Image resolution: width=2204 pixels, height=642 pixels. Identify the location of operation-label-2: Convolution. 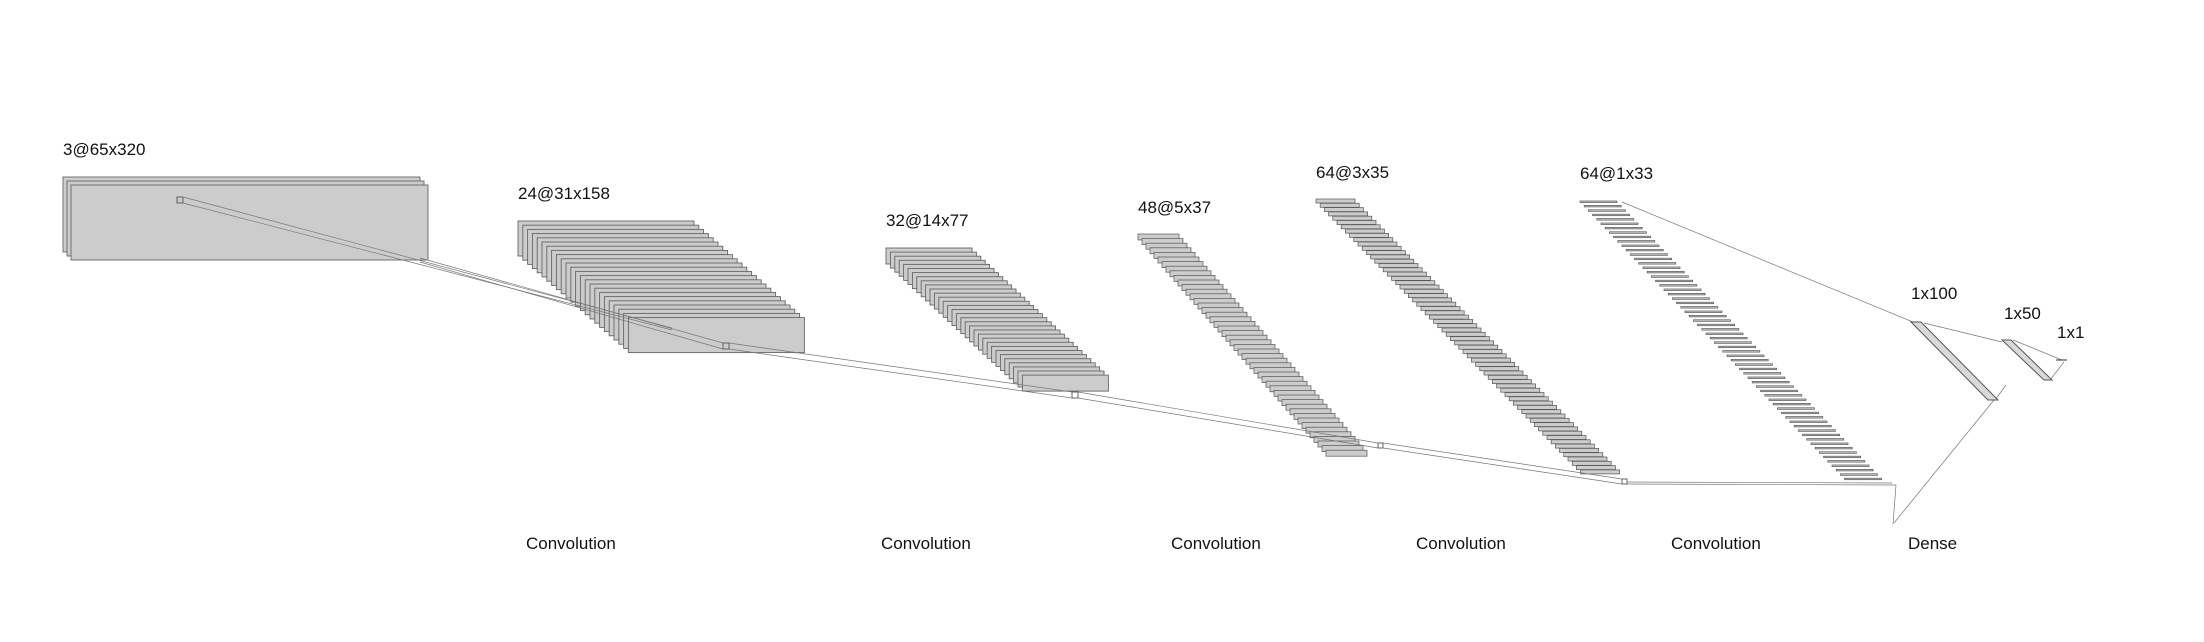
(926, 543).